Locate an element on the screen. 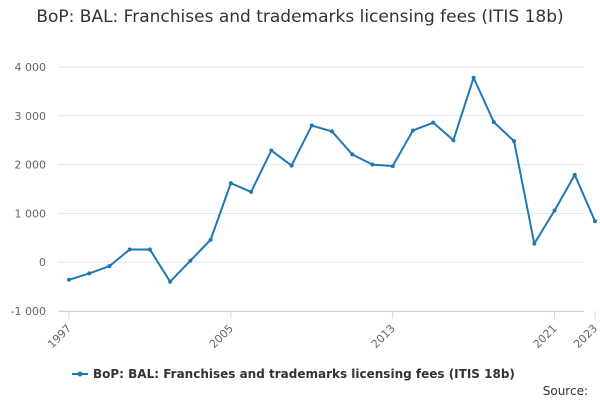 The height and width of the screenshot is (400, 600). y-tick-label: 0 is located at coordinates (42, 262).